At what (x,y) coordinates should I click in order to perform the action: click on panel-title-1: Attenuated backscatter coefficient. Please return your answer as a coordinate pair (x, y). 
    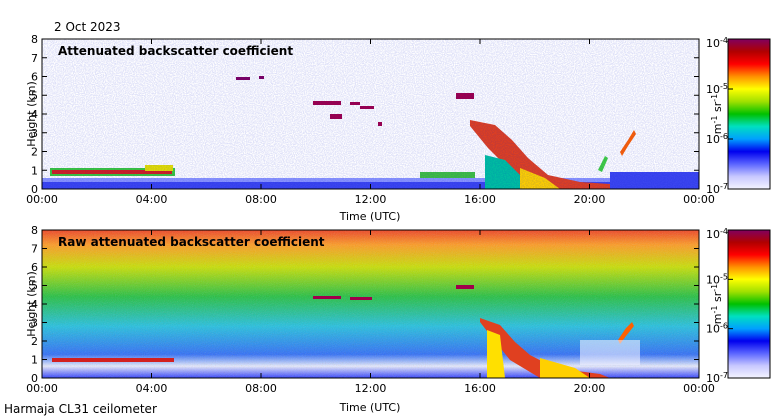
    Looking at the image, I should click on (175, 51).